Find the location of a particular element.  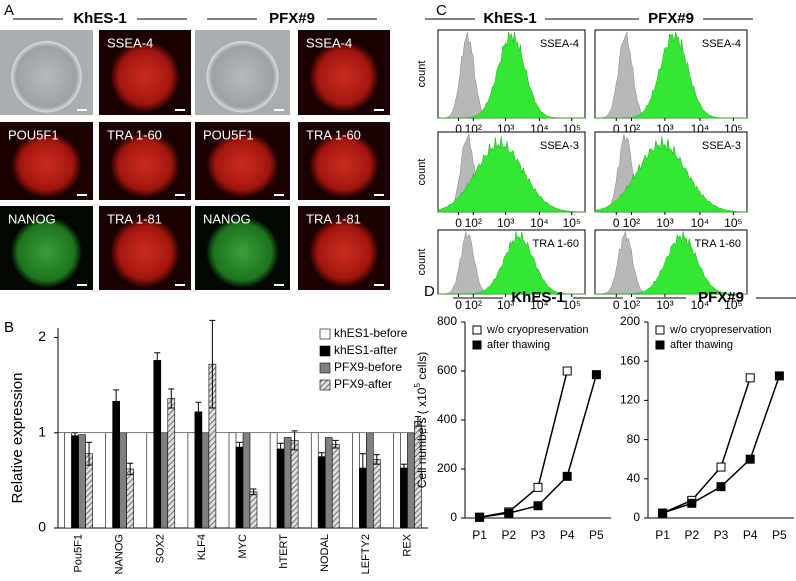

legend-label: w/o cryopreservation is located at coordinates (537, 330).